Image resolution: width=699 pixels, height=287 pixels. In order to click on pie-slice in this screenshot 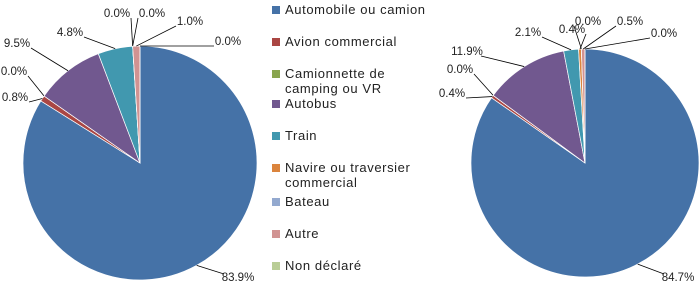, I will do `click(539, 107)`.